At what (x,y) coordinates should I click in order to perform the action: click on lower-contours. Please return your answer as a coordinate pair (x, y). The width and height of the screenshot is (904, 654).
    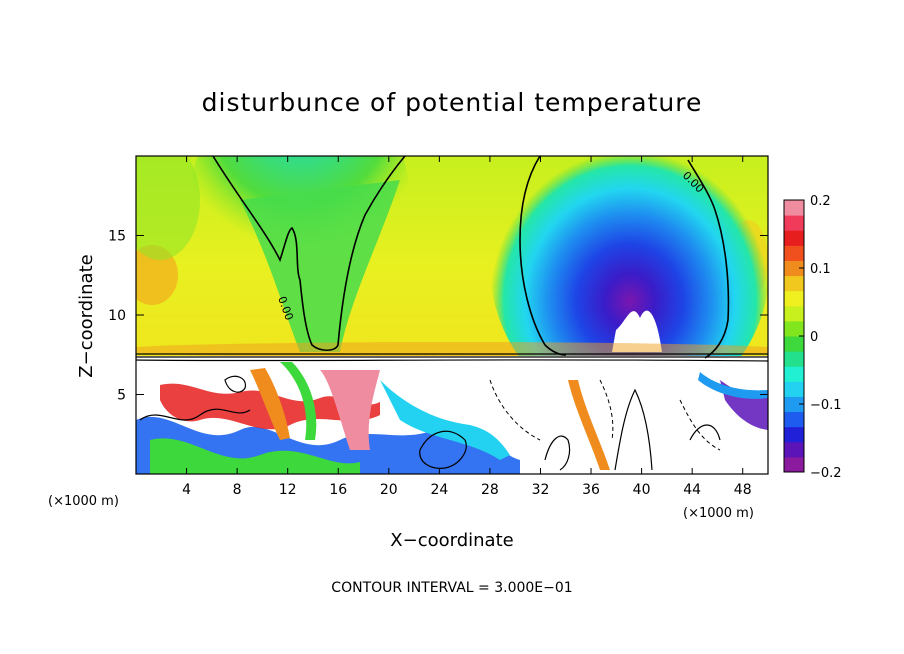
    Looking at the image, I should click on (430, 423).